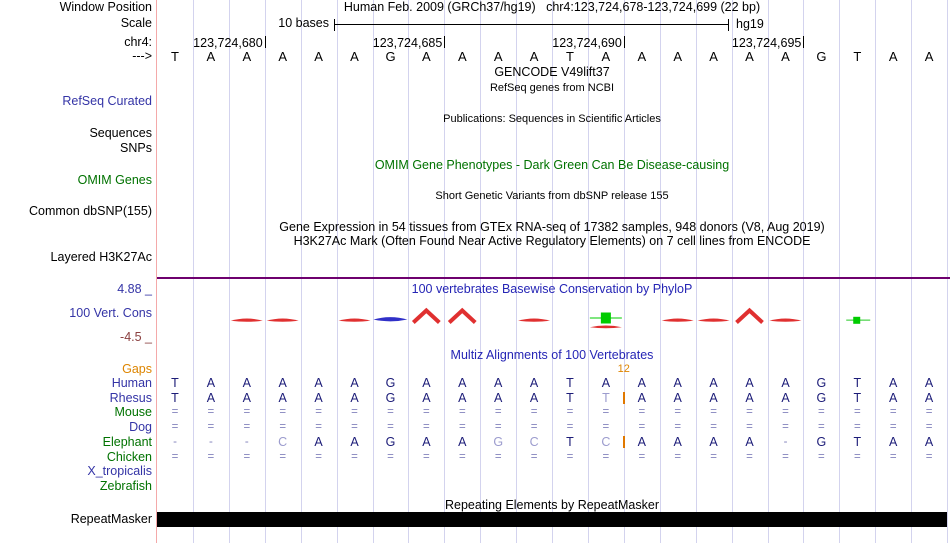 The width and height of the screenshot is (950, 543). Describe the element at coordinates (107, 101) in the screenshot. I see `track-label-refseq-curated: RefSeq Curated` at that location.